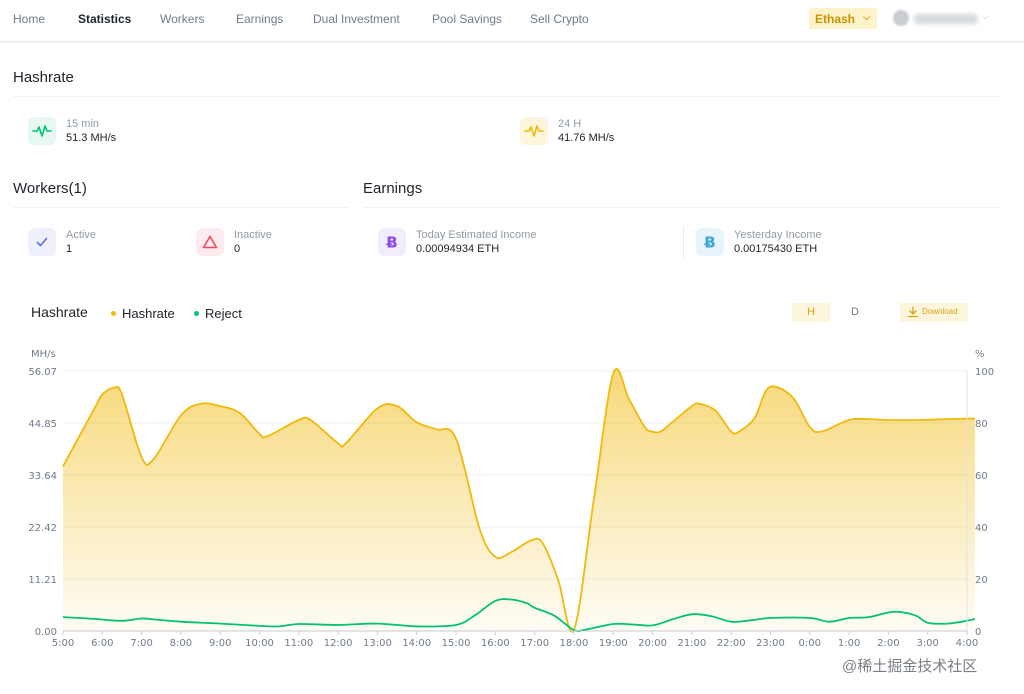 This screenshot has height=694, width=1024. I want to click on y-tick-label: 22.42, so click(42, 528).